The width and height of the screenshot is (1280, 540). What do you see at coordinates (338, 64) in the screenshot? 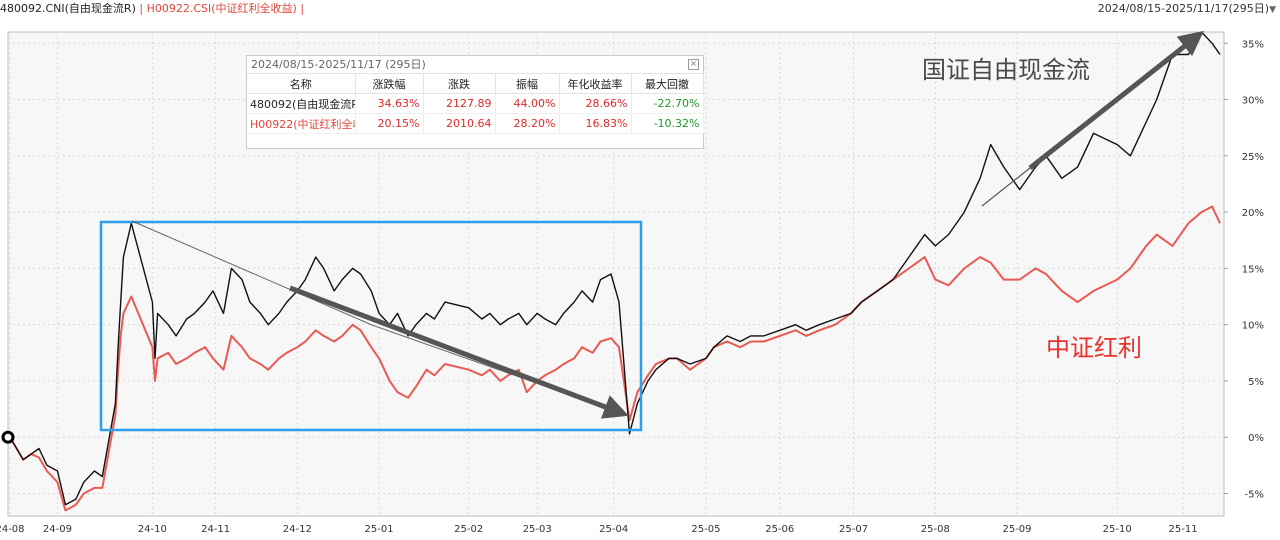
I see `stats-title-text: 2024/08/15-2025/11/17 (295日)` at bounding box center [338, 64].